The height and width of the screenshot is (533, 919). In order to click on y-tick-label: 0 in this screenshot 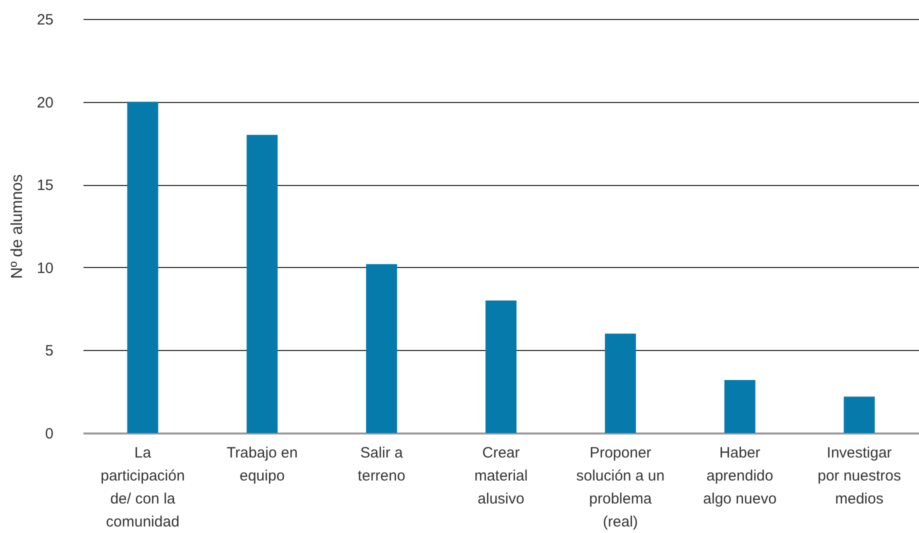, I will do `click(49, 434)`.